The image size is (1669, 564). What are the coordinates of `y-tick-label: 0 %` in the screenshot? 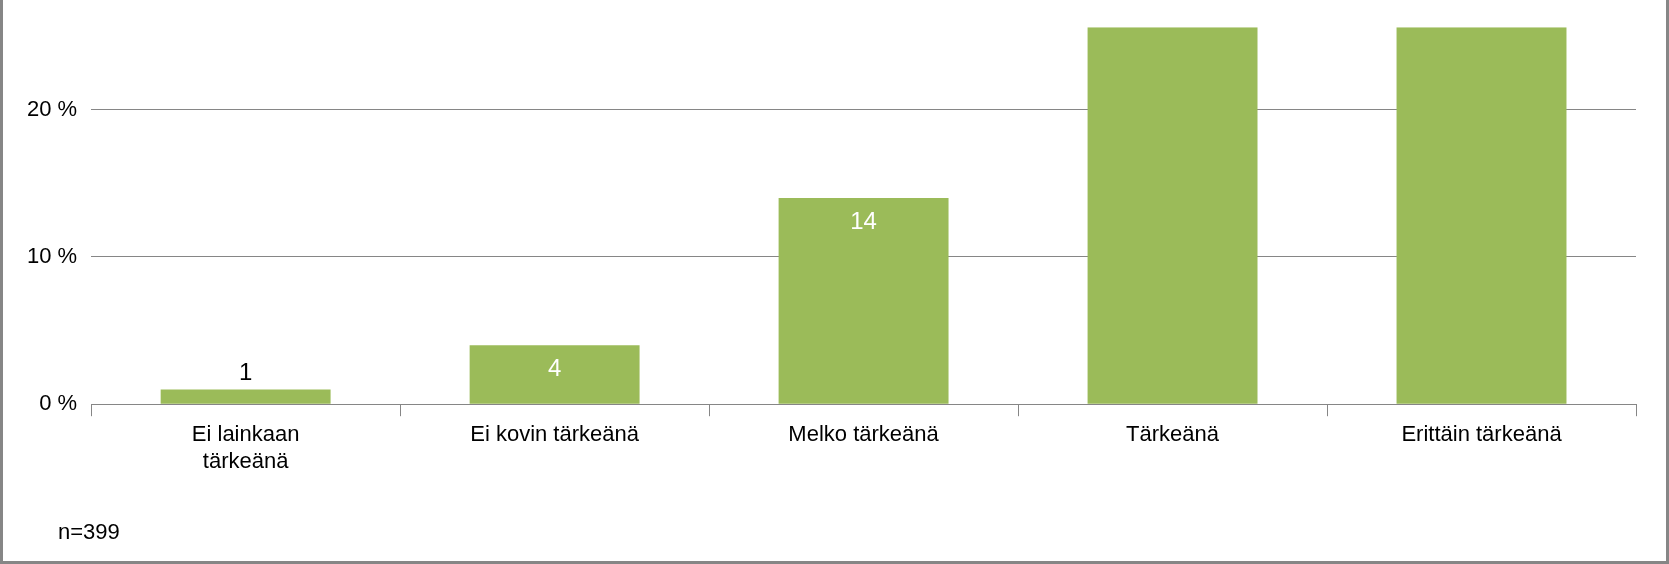 It's located at (58, 403).